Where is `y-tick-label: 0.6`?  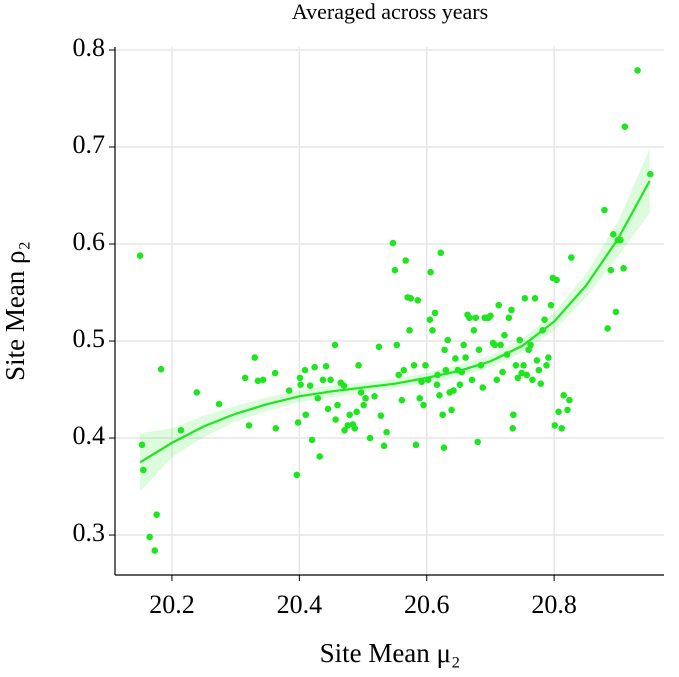 y-tick-label: 0.6 is located at coordinates (89, 241).